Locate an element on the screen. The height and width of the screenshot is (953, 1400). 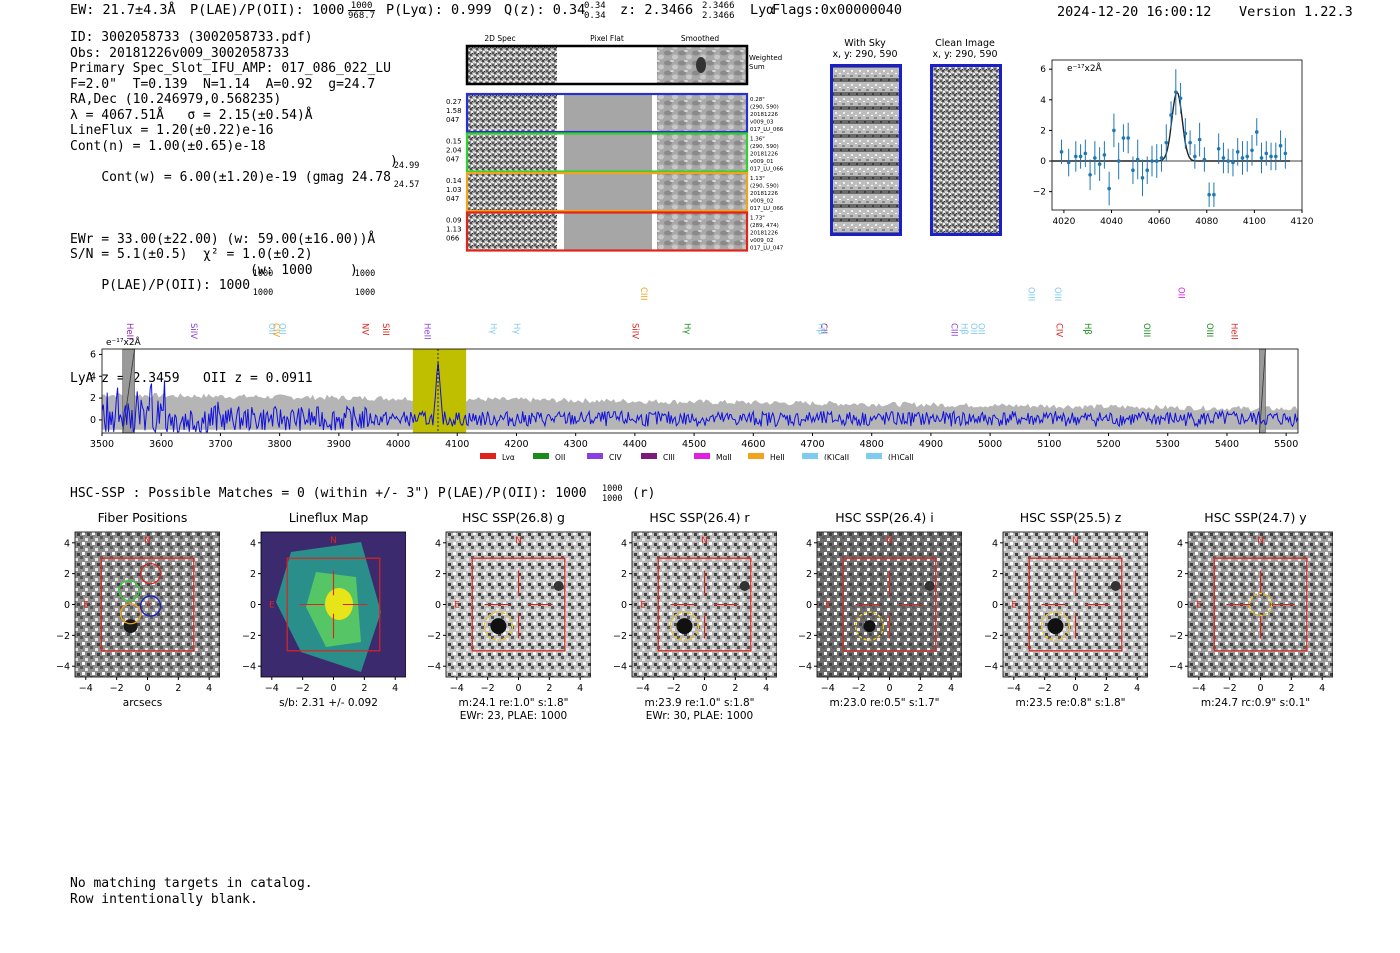
info-plae-w-bounds: 1000 1000 is located at coordinates (349, 285).